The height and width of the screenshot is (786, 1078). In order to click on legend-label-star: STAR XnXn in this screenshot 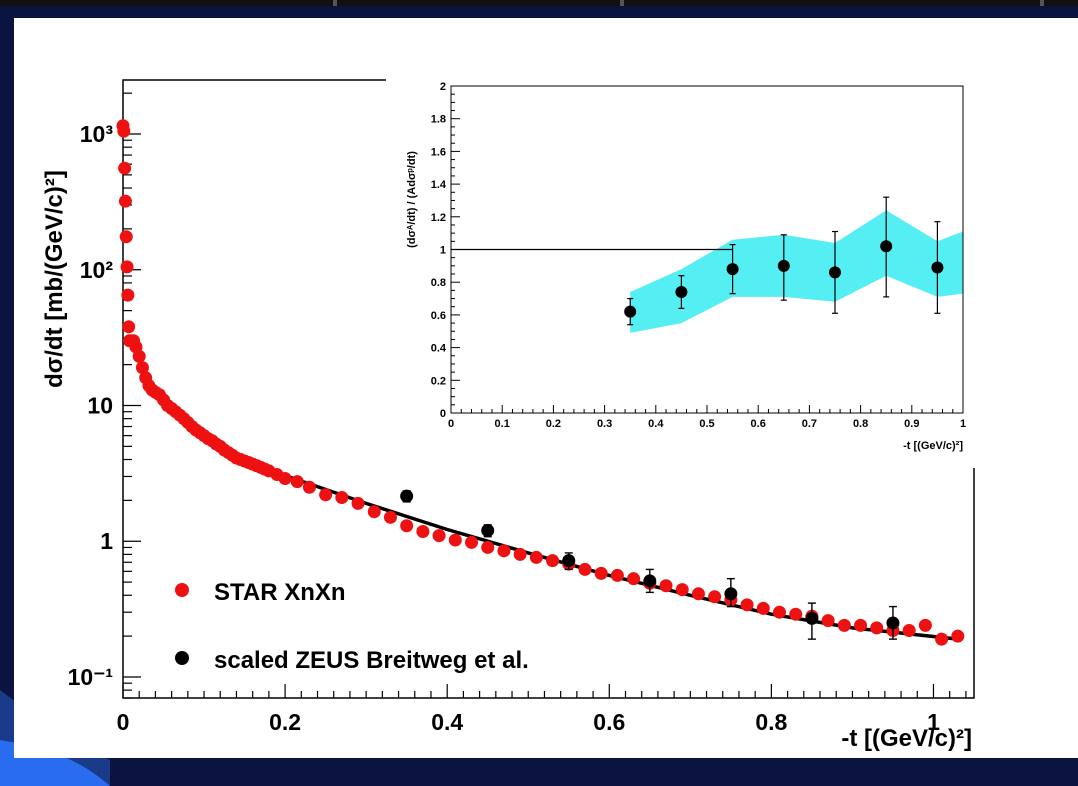, I will do `click(280, 592)`.